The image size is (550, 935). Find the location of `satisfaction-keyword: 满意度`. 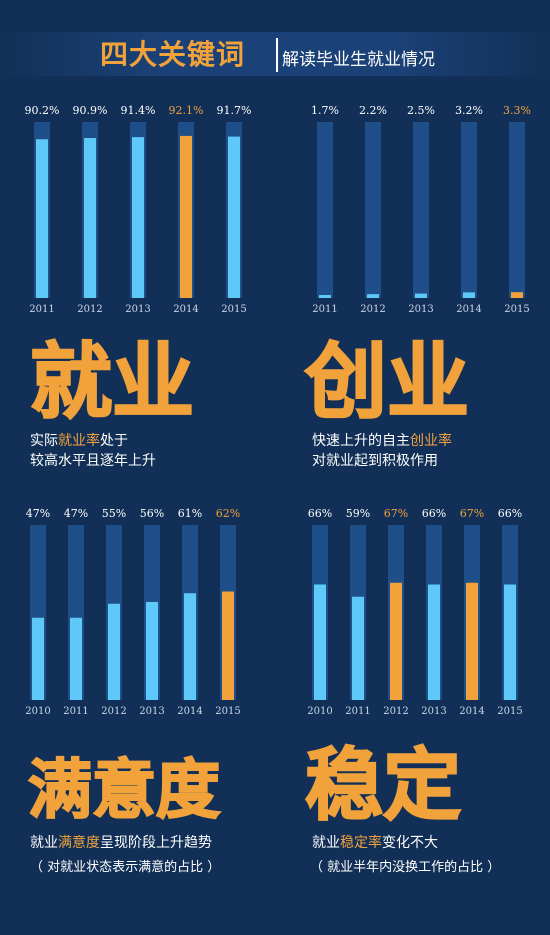

satisfaction-keyword: 满意度 is located at coordinates (124, 791).